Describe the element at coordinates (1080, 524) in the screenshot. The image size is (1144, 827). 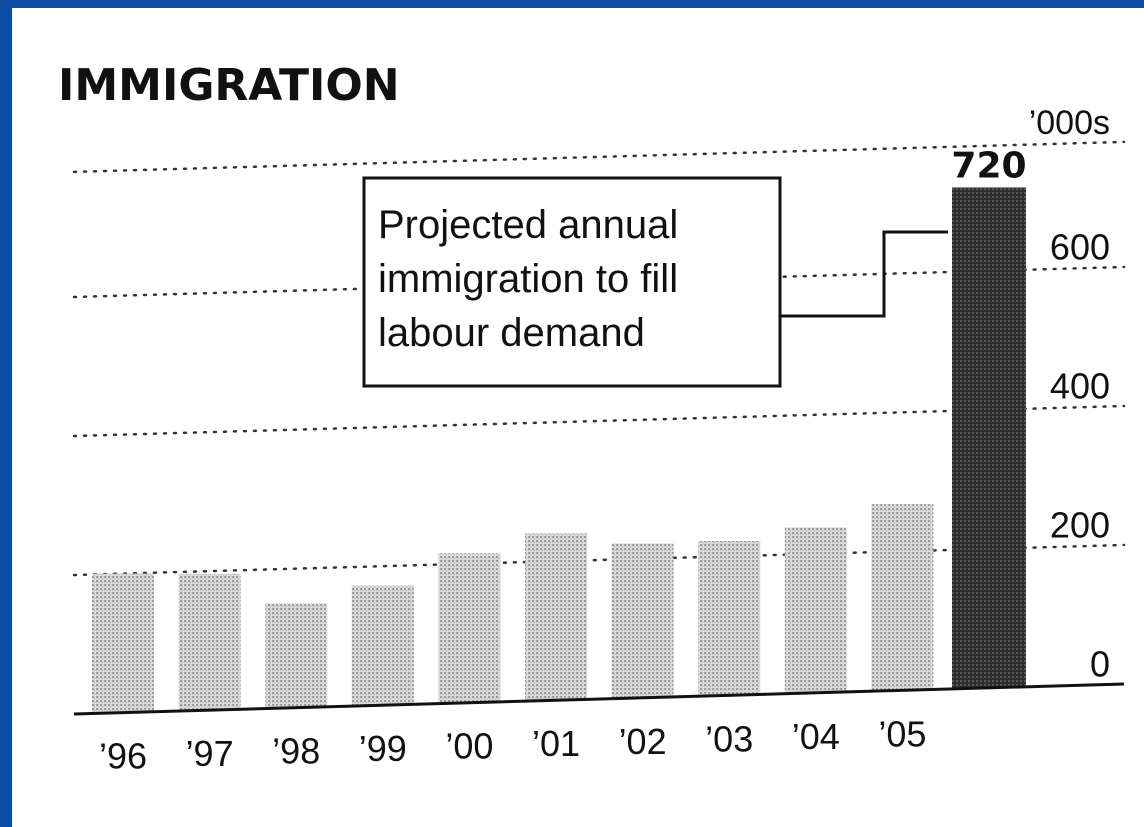
I see `y-tick-label-1: 200` at that location.